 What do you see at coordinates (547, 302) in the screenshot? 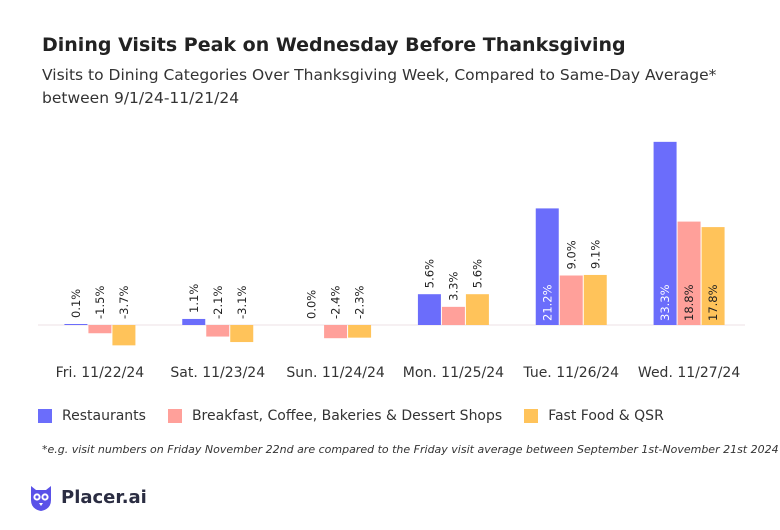
I see `data-label-1-5: 21.2%` at bounding box center [547, 302].